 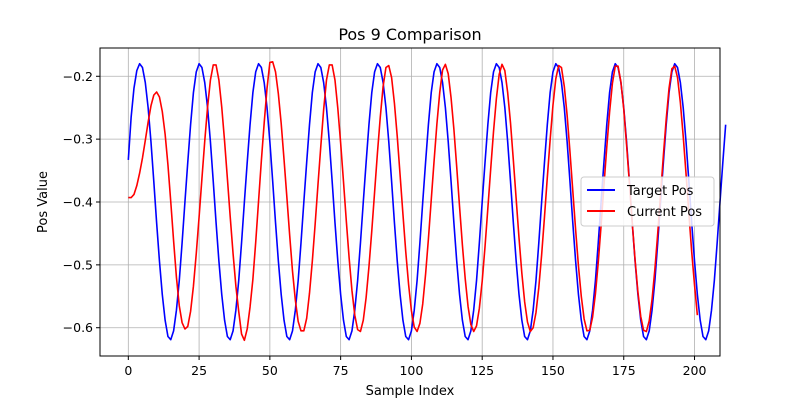 I want to click on x-tick-label: 75, so click(x=341, y=370).